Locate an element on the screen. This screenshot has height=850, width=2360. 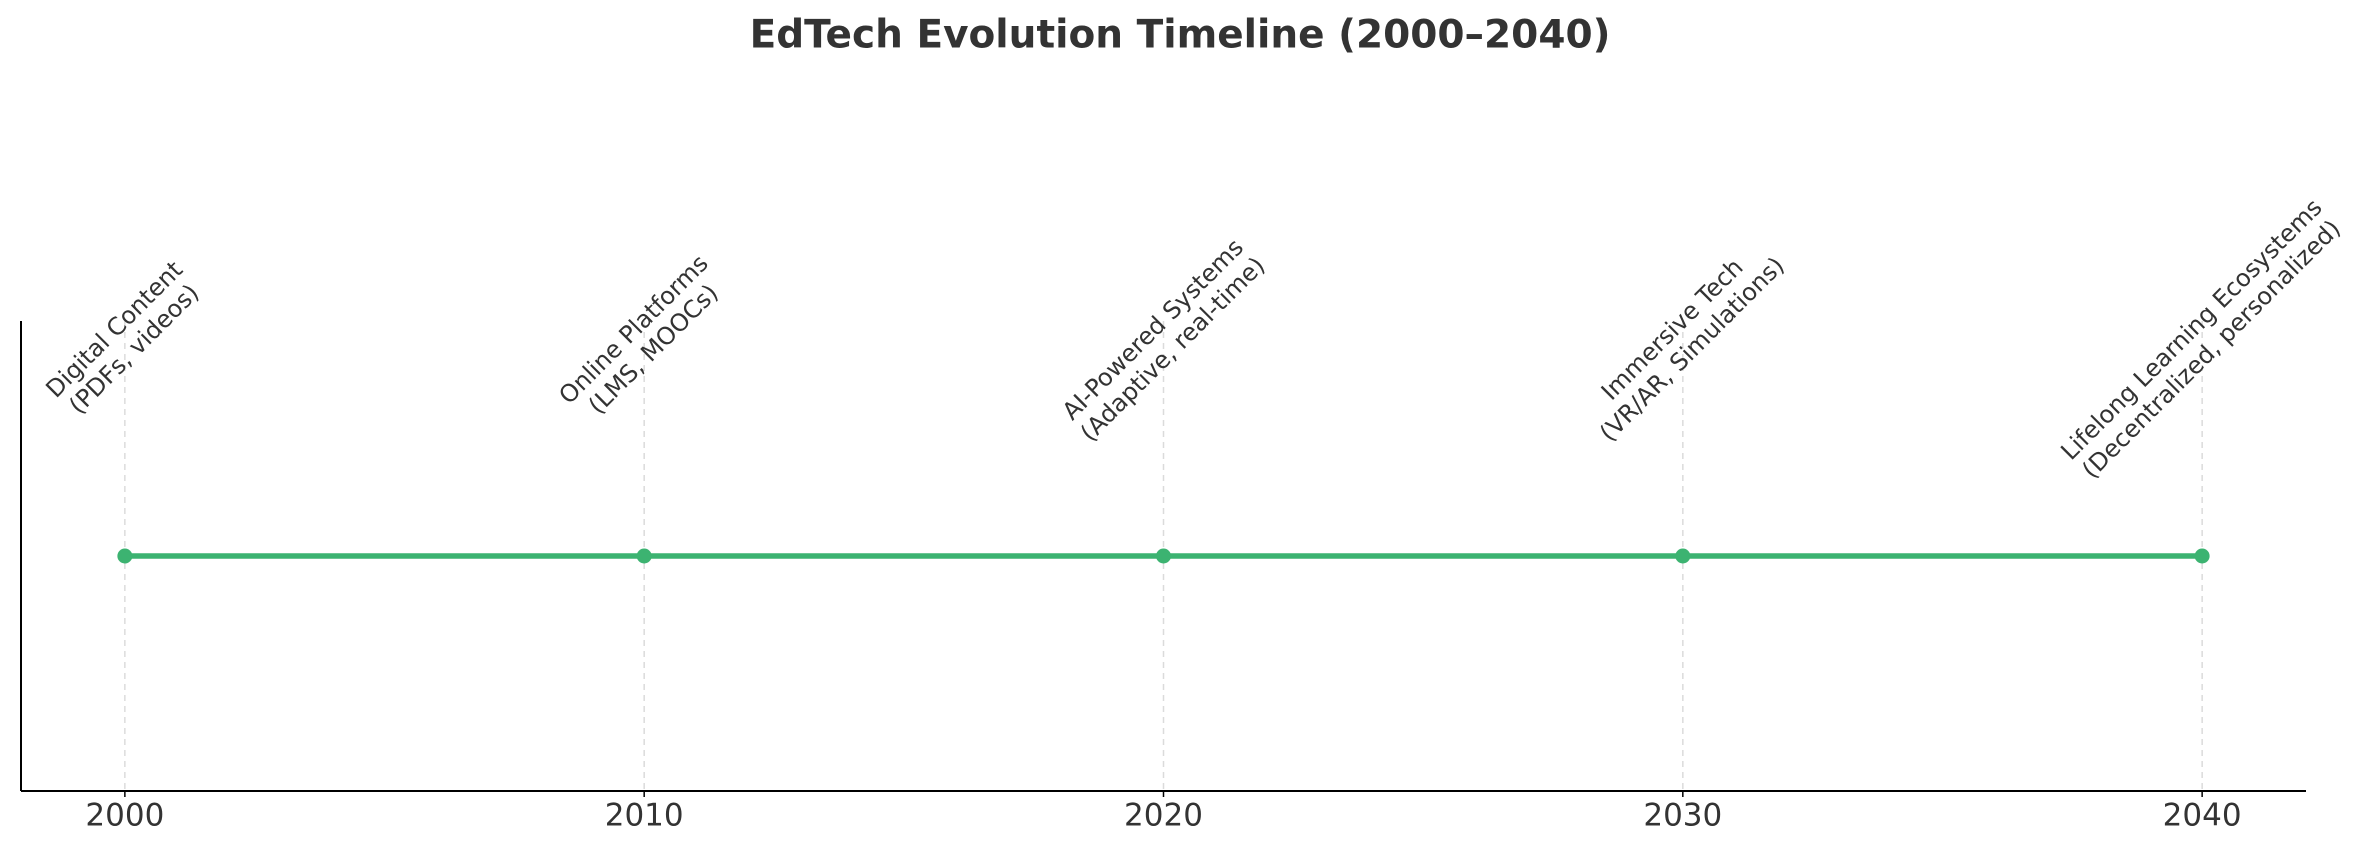
milestone-label-line: (Decentralized, personalized) is located at coordinates (2212, 349).